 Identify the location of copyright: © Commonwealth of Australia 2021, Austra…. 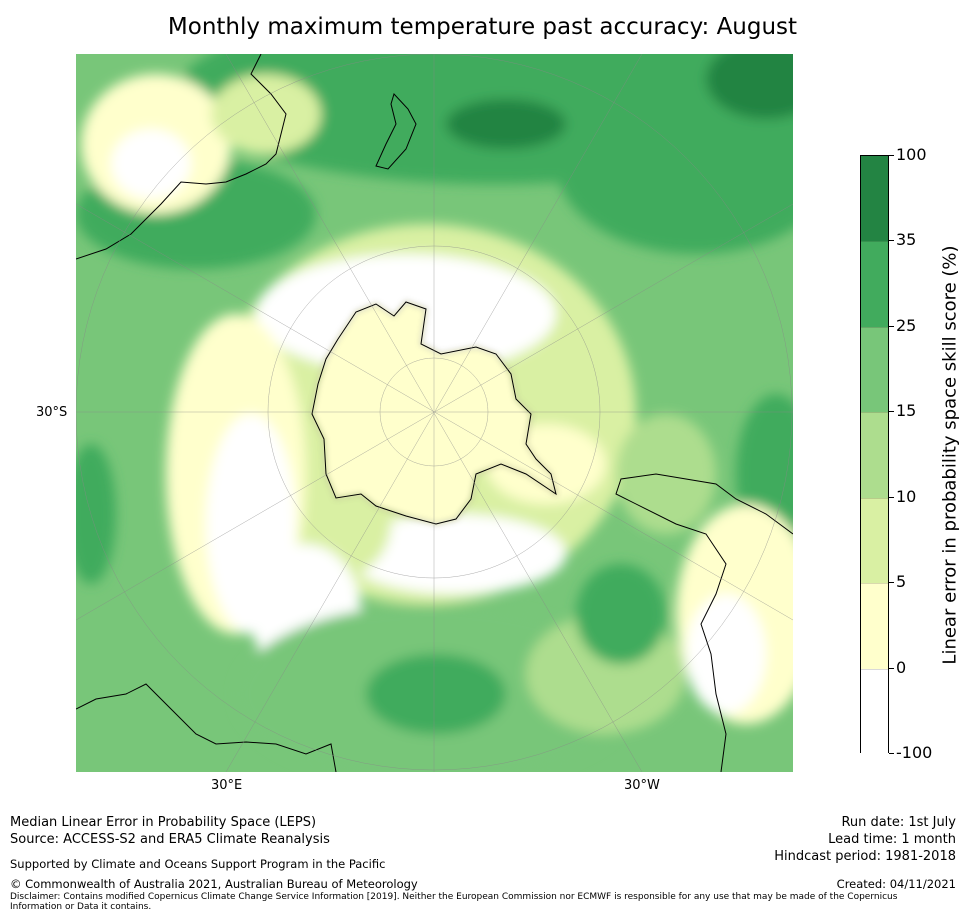
(214, 884).